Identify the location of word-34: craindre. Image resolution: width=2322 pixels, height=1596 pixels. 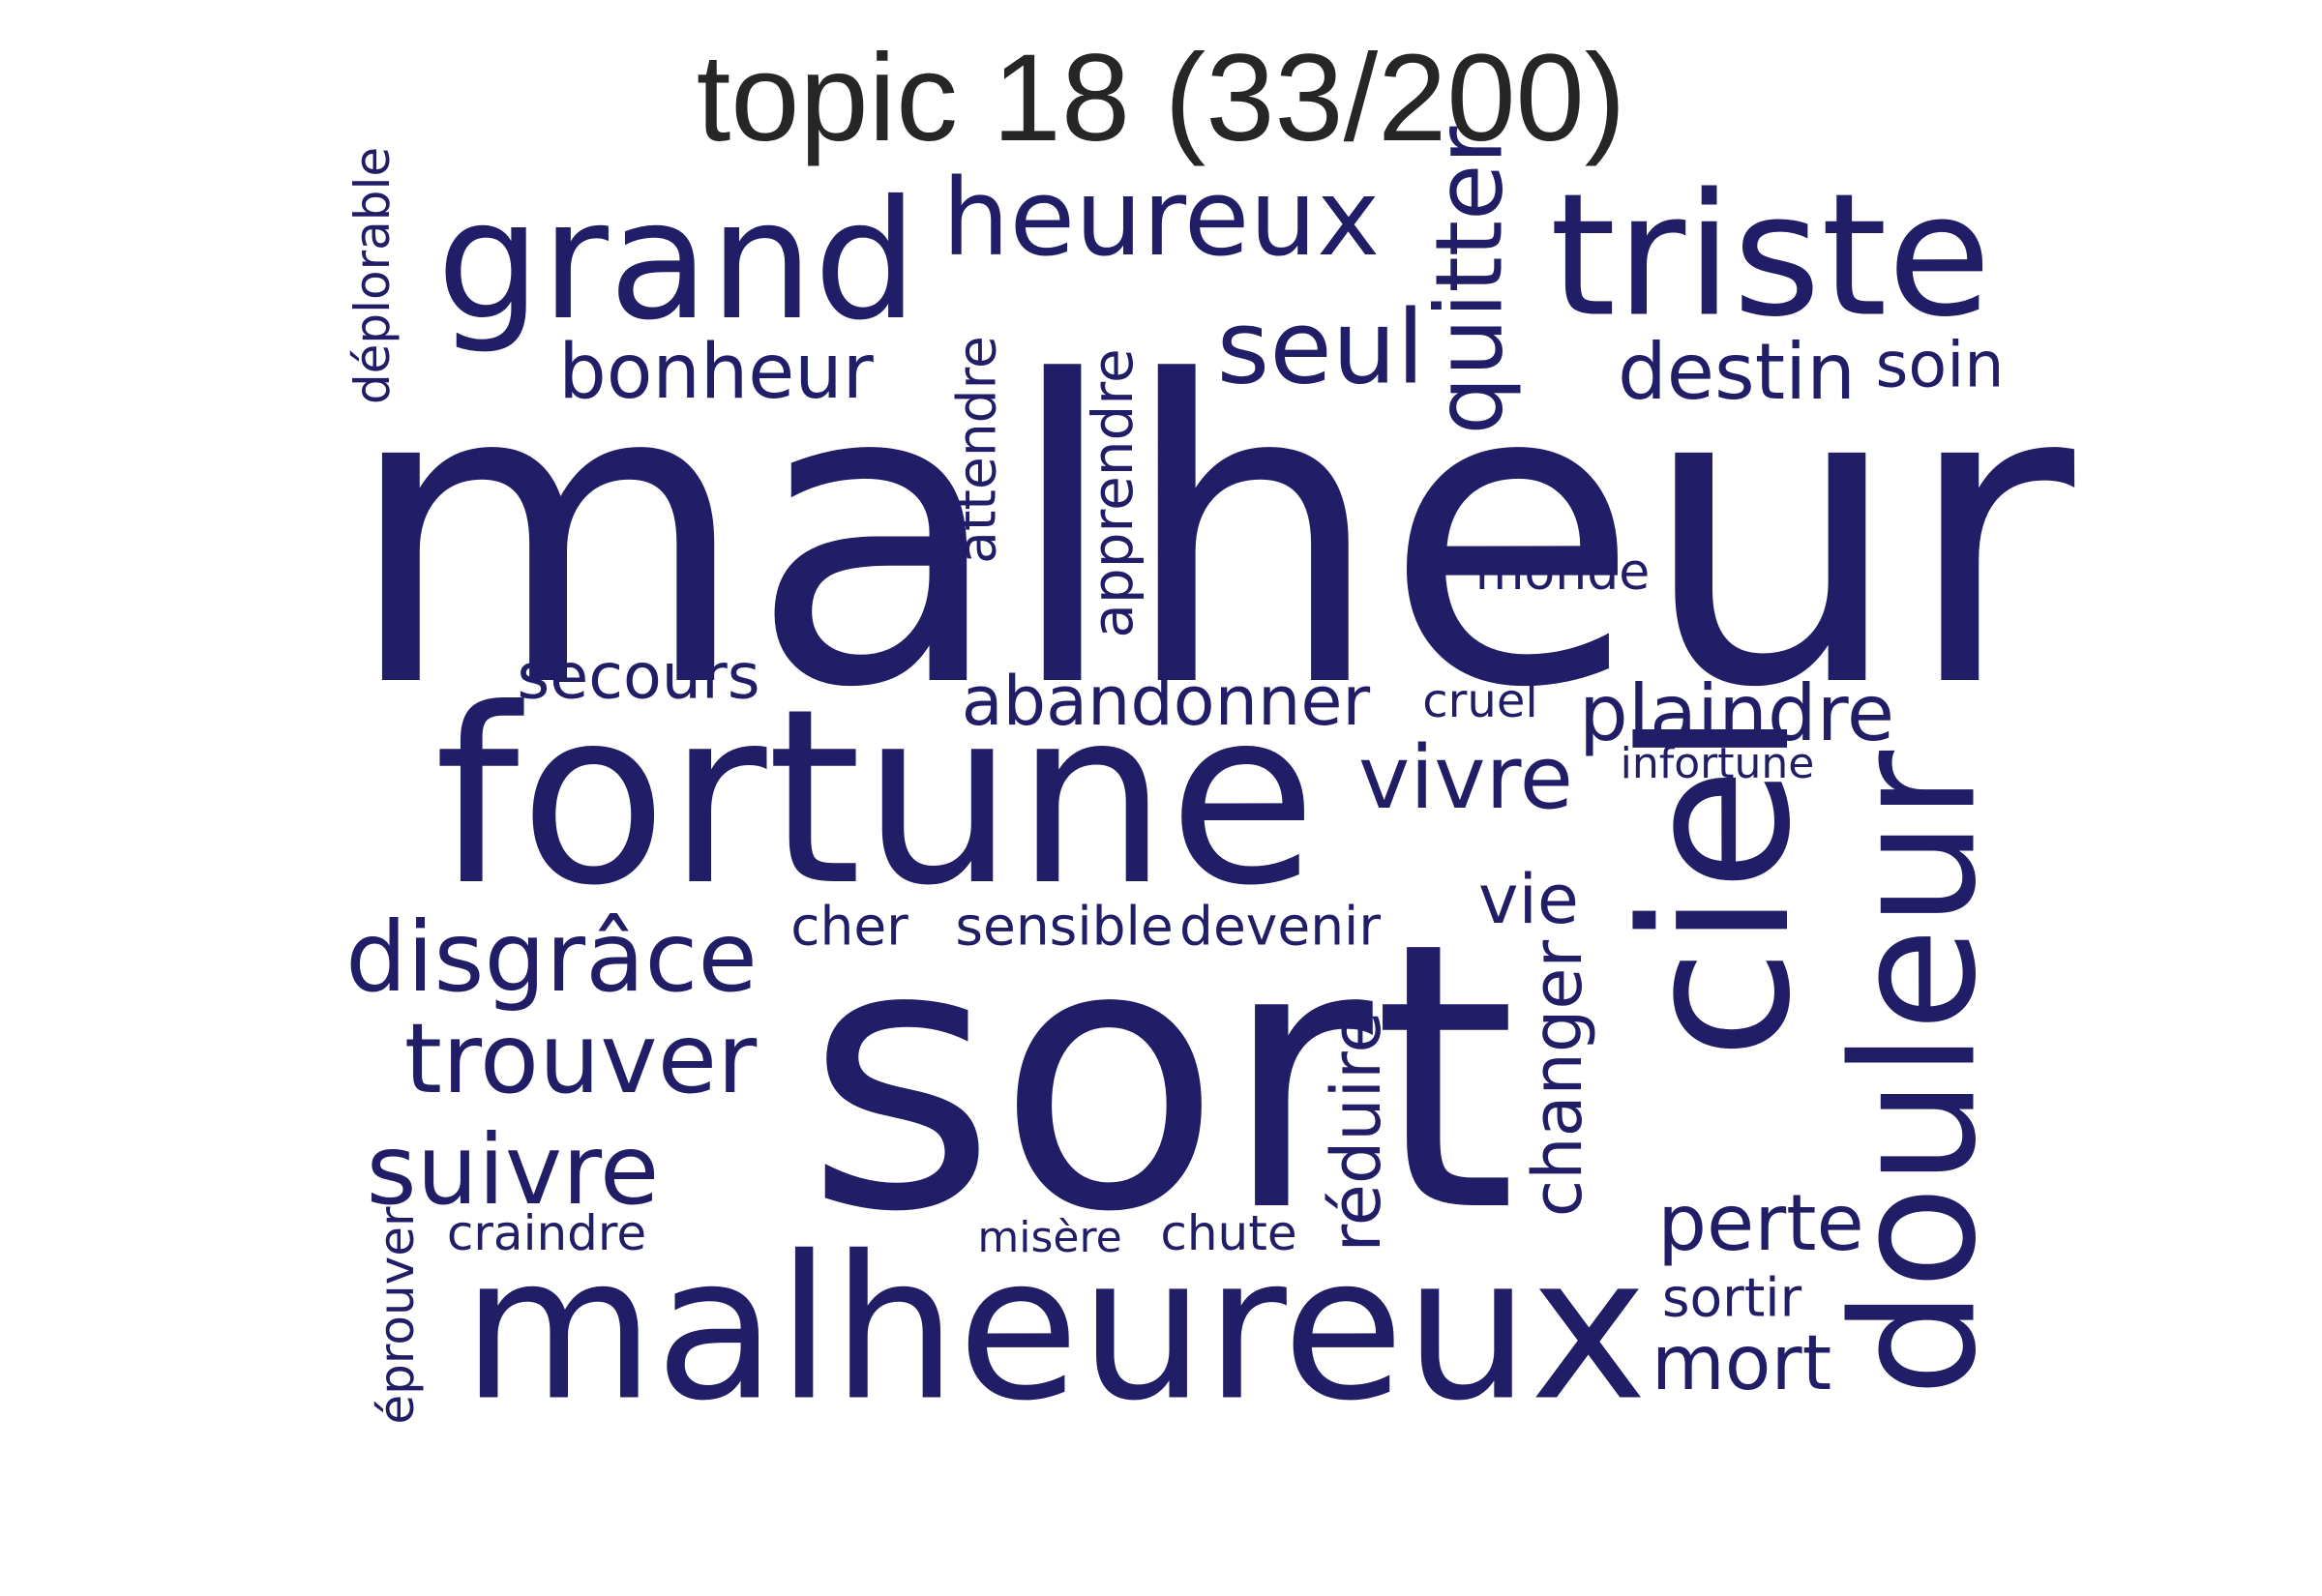
(546, 1233).